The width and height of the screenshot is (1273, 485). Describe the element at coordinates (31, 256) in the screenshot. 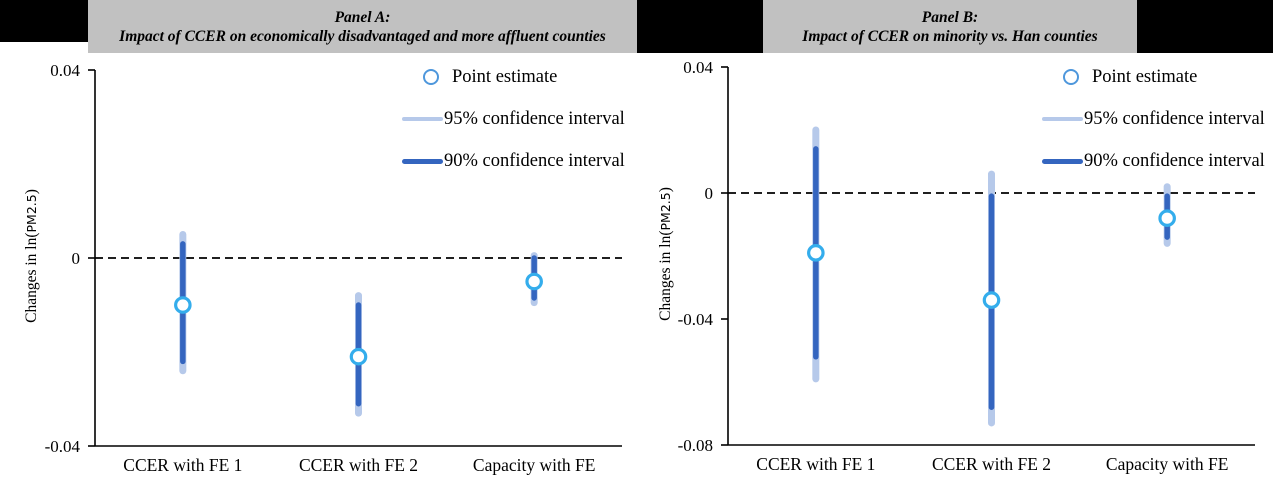

I see `y-axis-label-panel-a: Changes in ln(PM2.5)` at that location.